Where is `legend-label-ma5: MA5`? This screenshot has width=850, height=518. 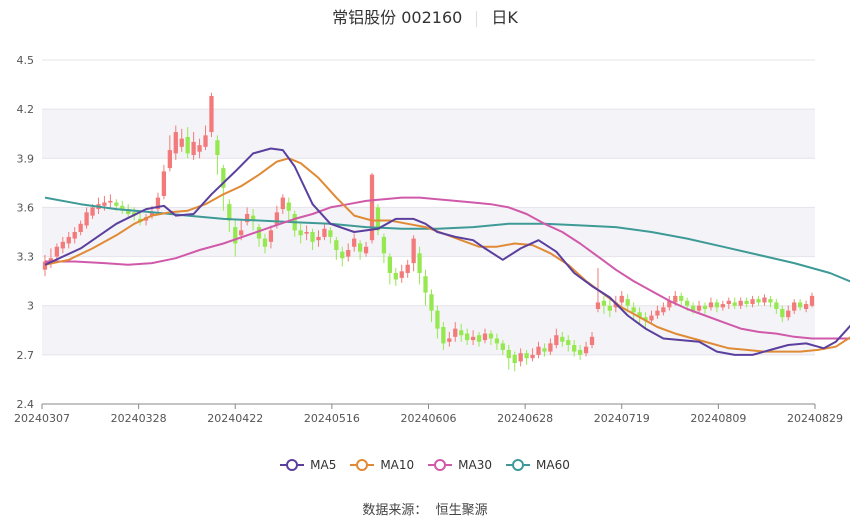
legend-label-ma5: MA5 is located at coordinates (323, 465).